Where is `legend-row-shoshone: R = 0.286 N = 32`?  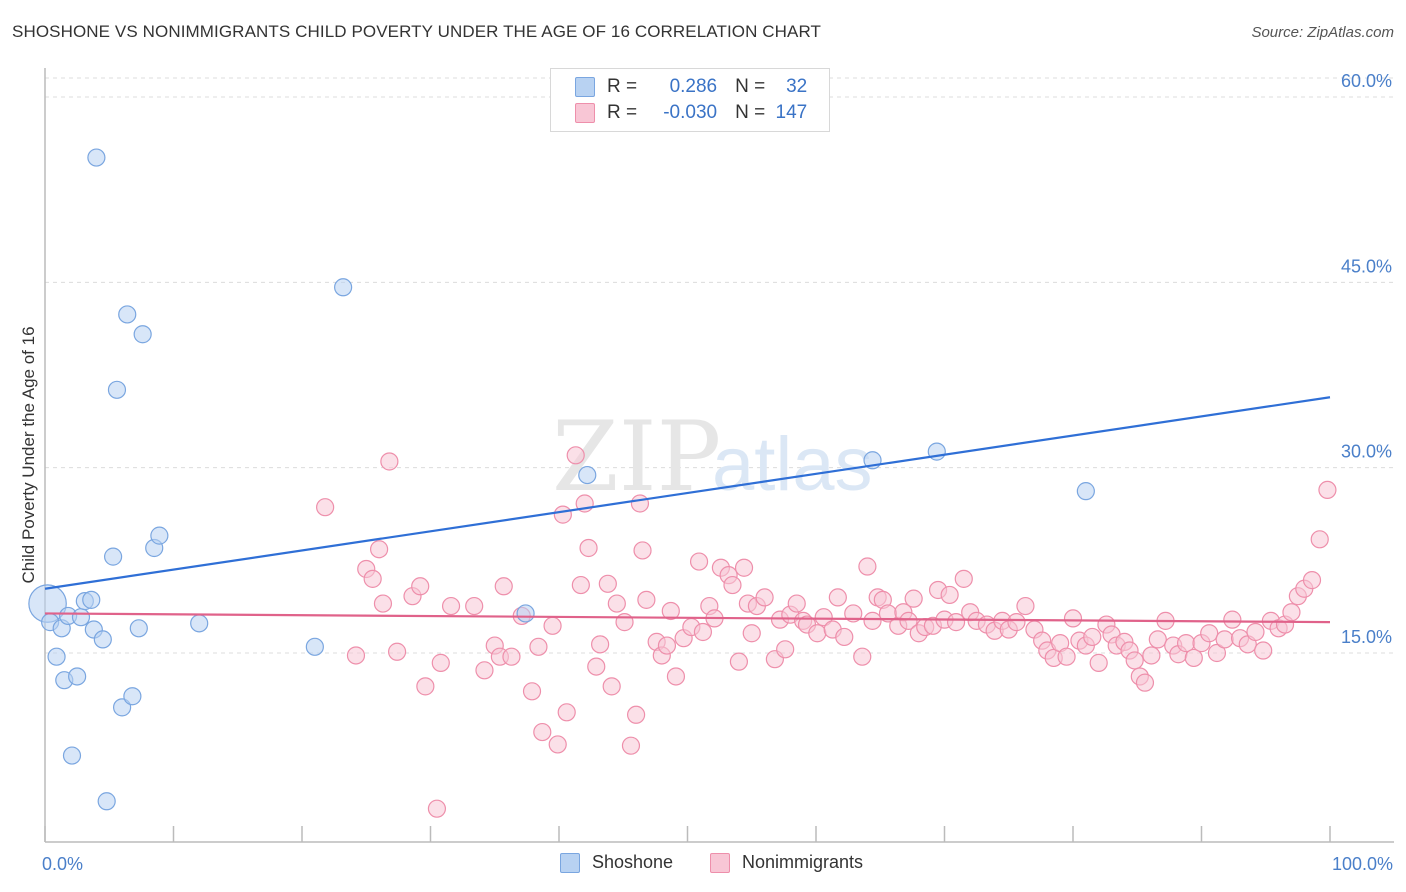 legend-row-shoshone: R = 0.286 N = 32 is located at coordinates (691, 87).